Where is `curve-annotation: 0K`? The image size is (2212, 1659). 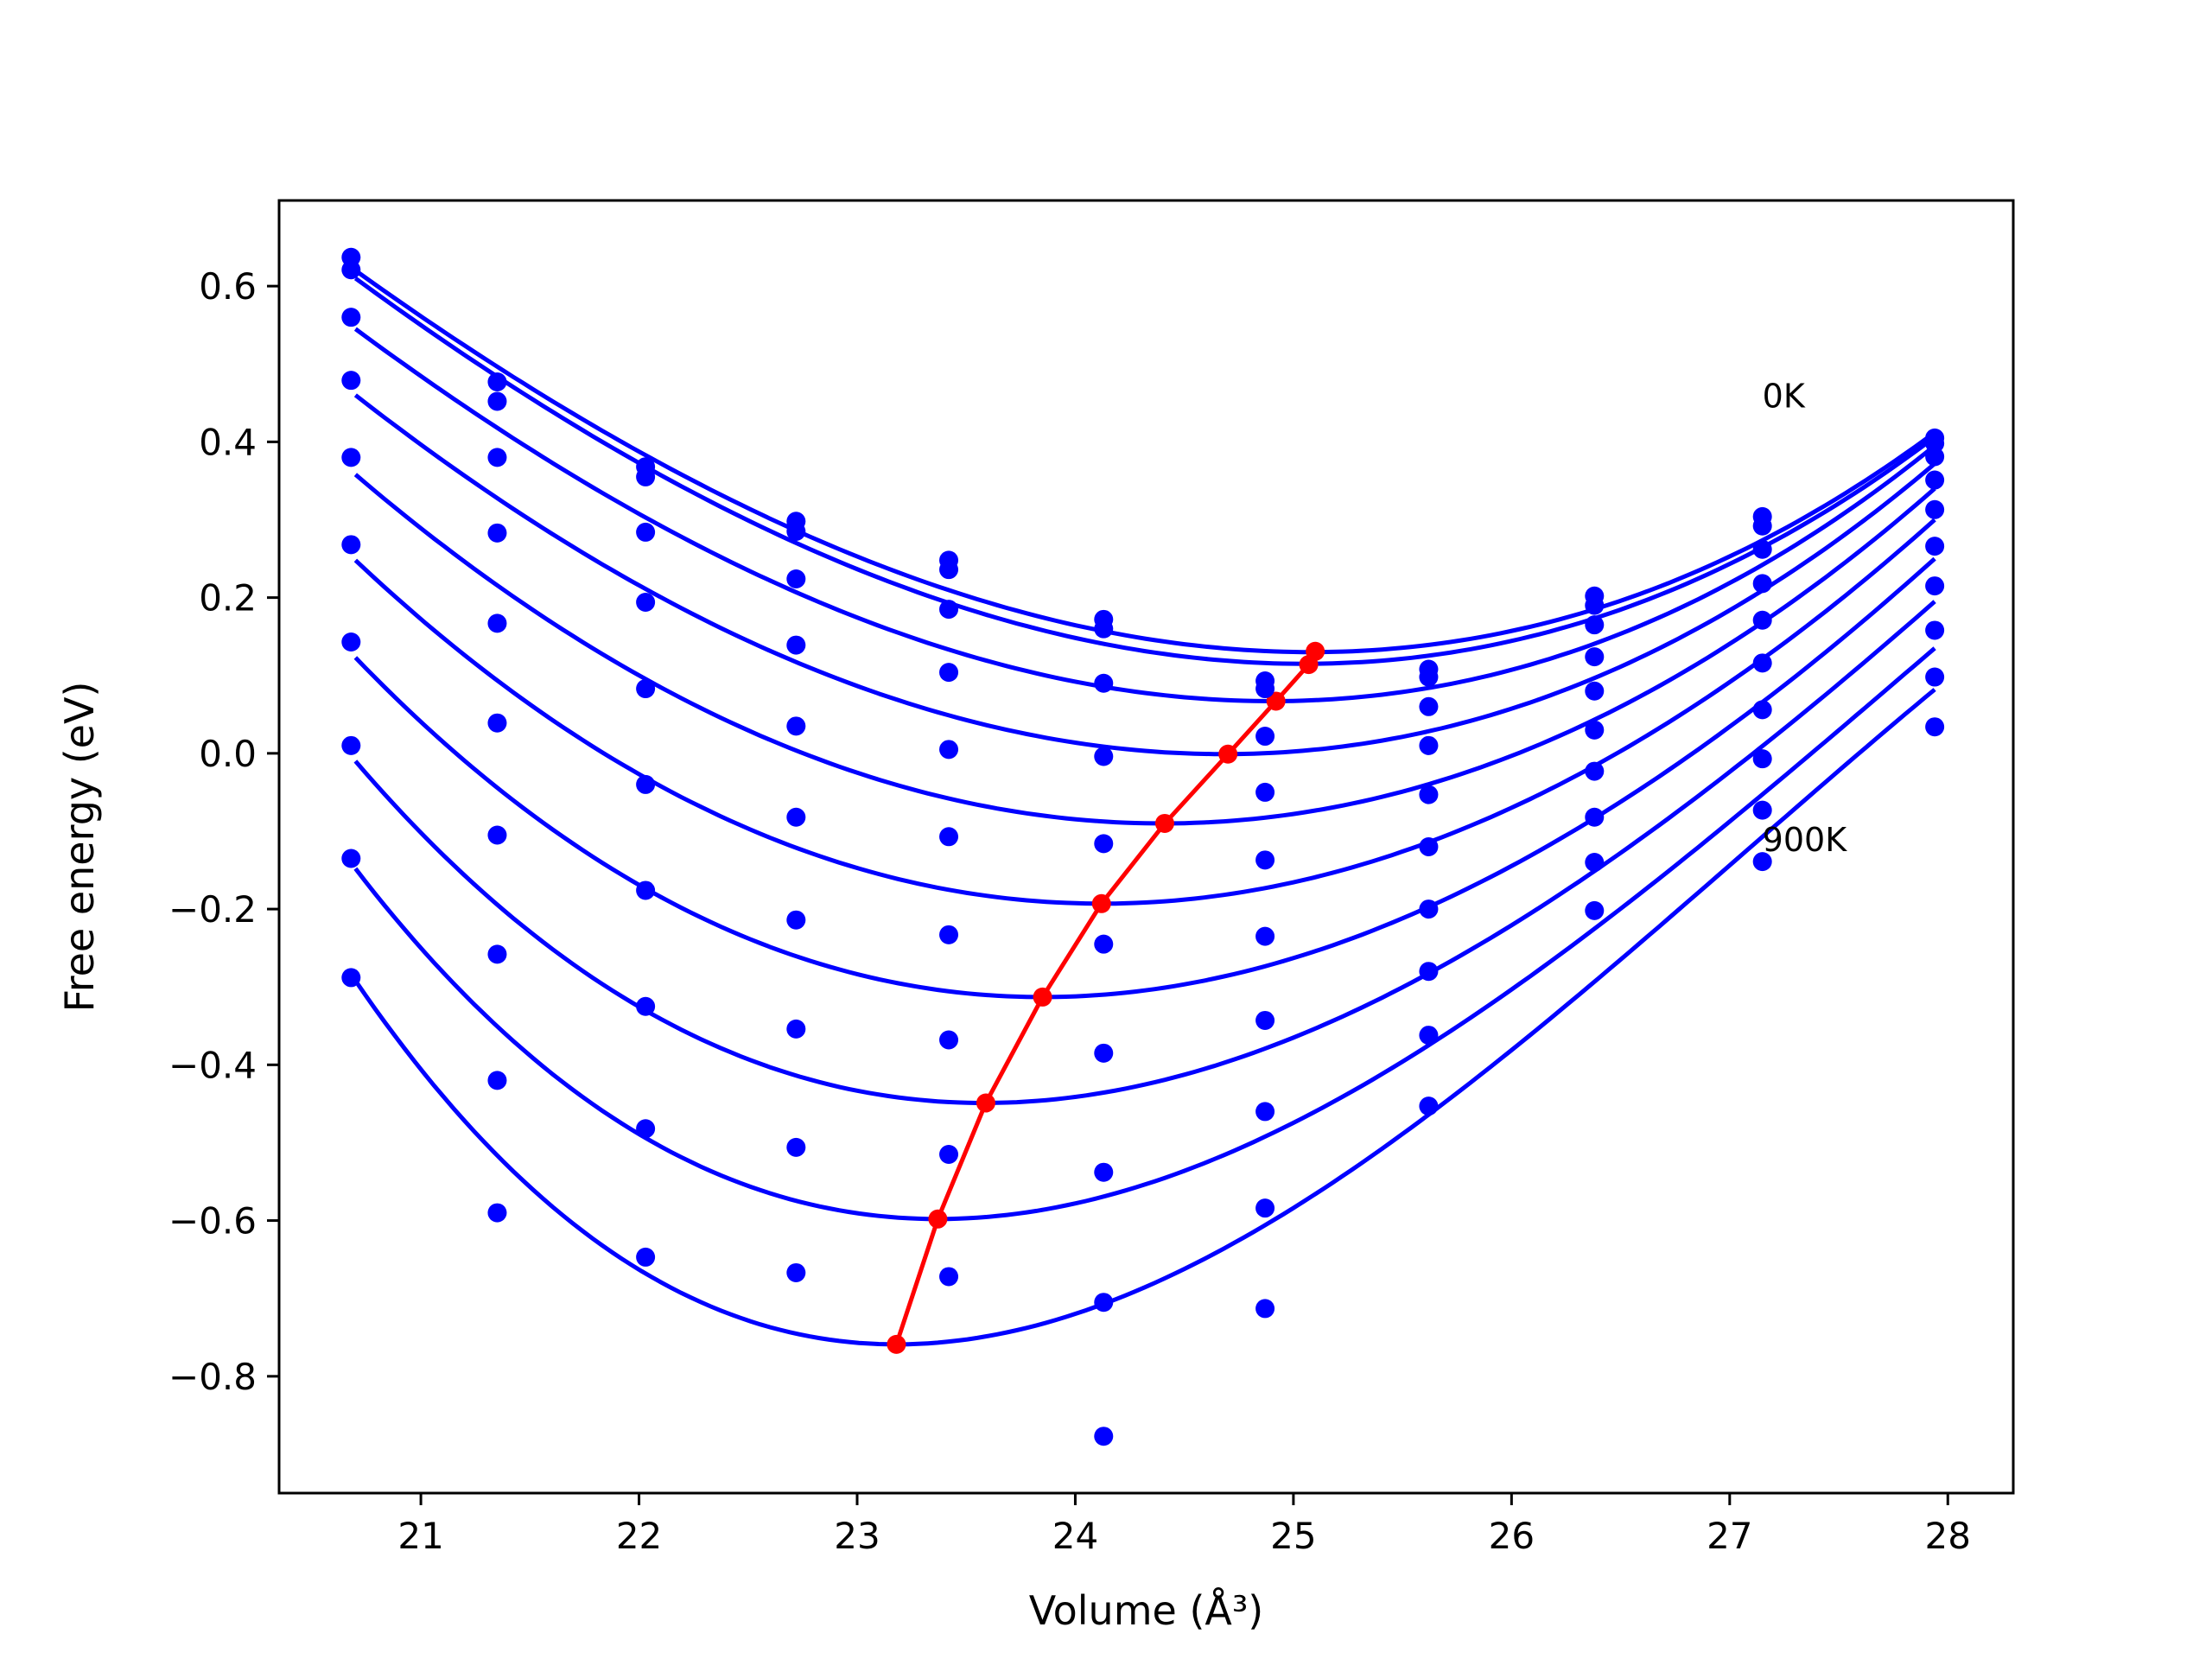
curve-annotation: 0K is located at coordinates (1784, 396).